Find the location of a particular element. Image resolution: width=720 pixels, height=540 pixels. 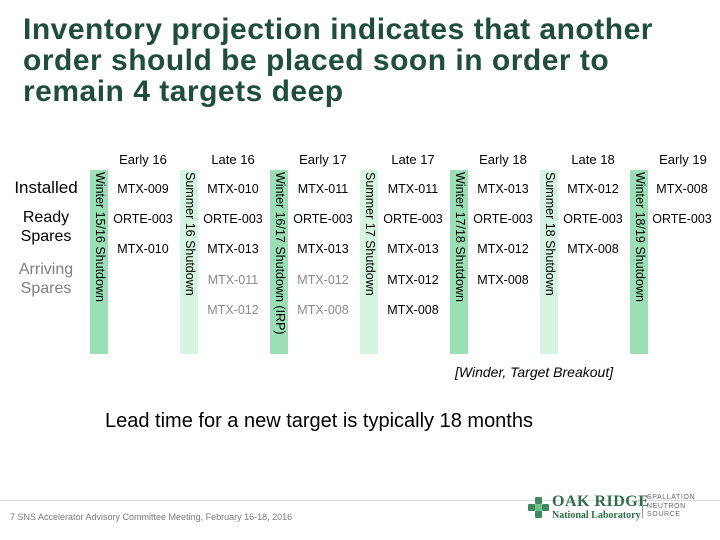

shutdown-bar: Winter 16/17 Shutdown (IRP) is located at coordinates (279, 262).